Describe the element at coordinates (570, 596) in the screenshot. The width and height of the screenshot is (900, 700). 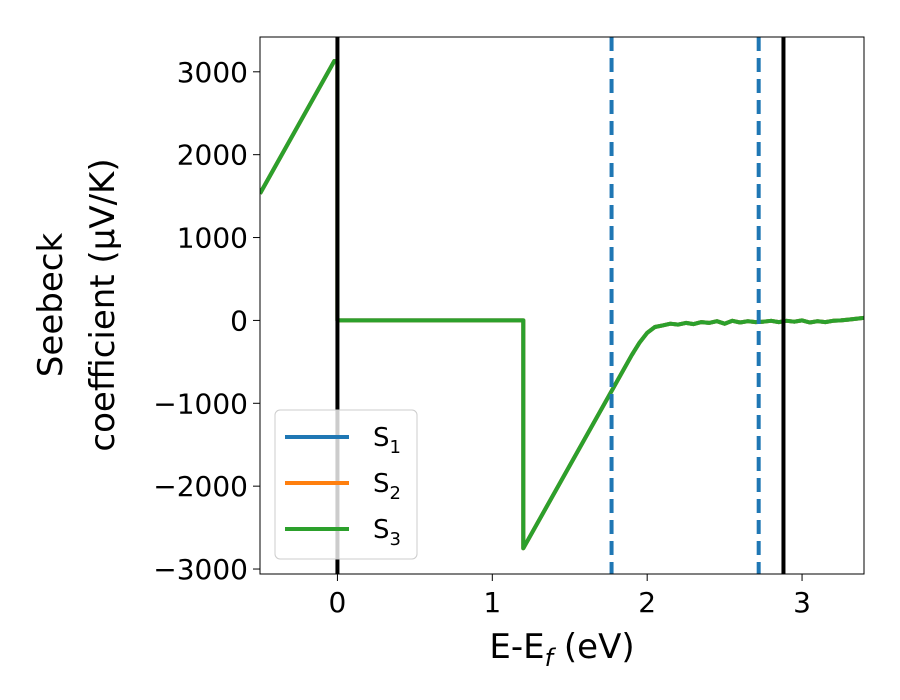
I see `x-axis: 0 1 2 3` at that location.